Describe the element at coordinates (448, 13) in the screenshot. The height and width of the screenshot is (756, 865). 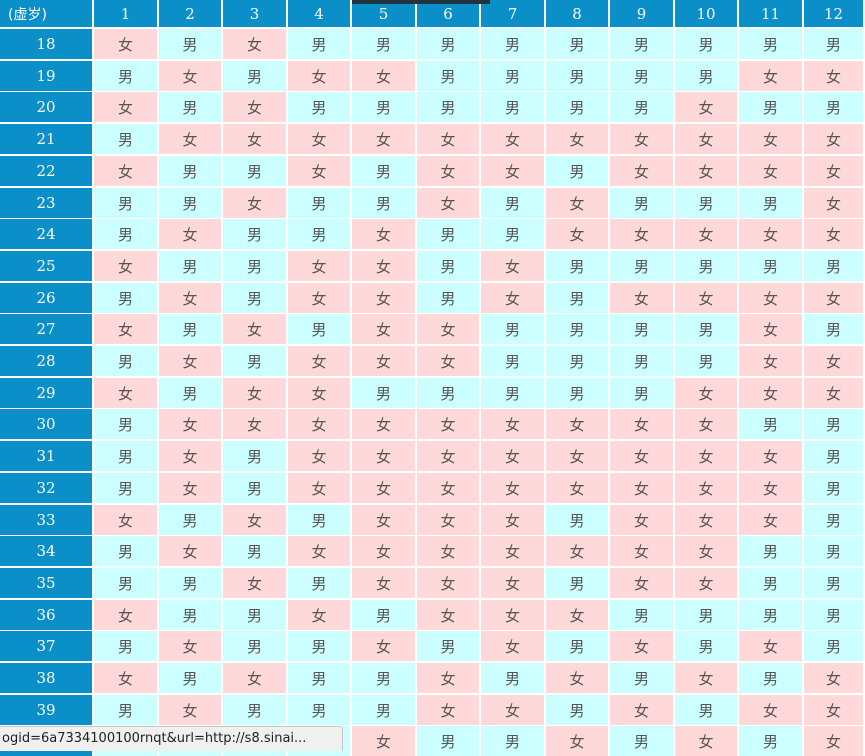
I see `month-header: 6` at that location.